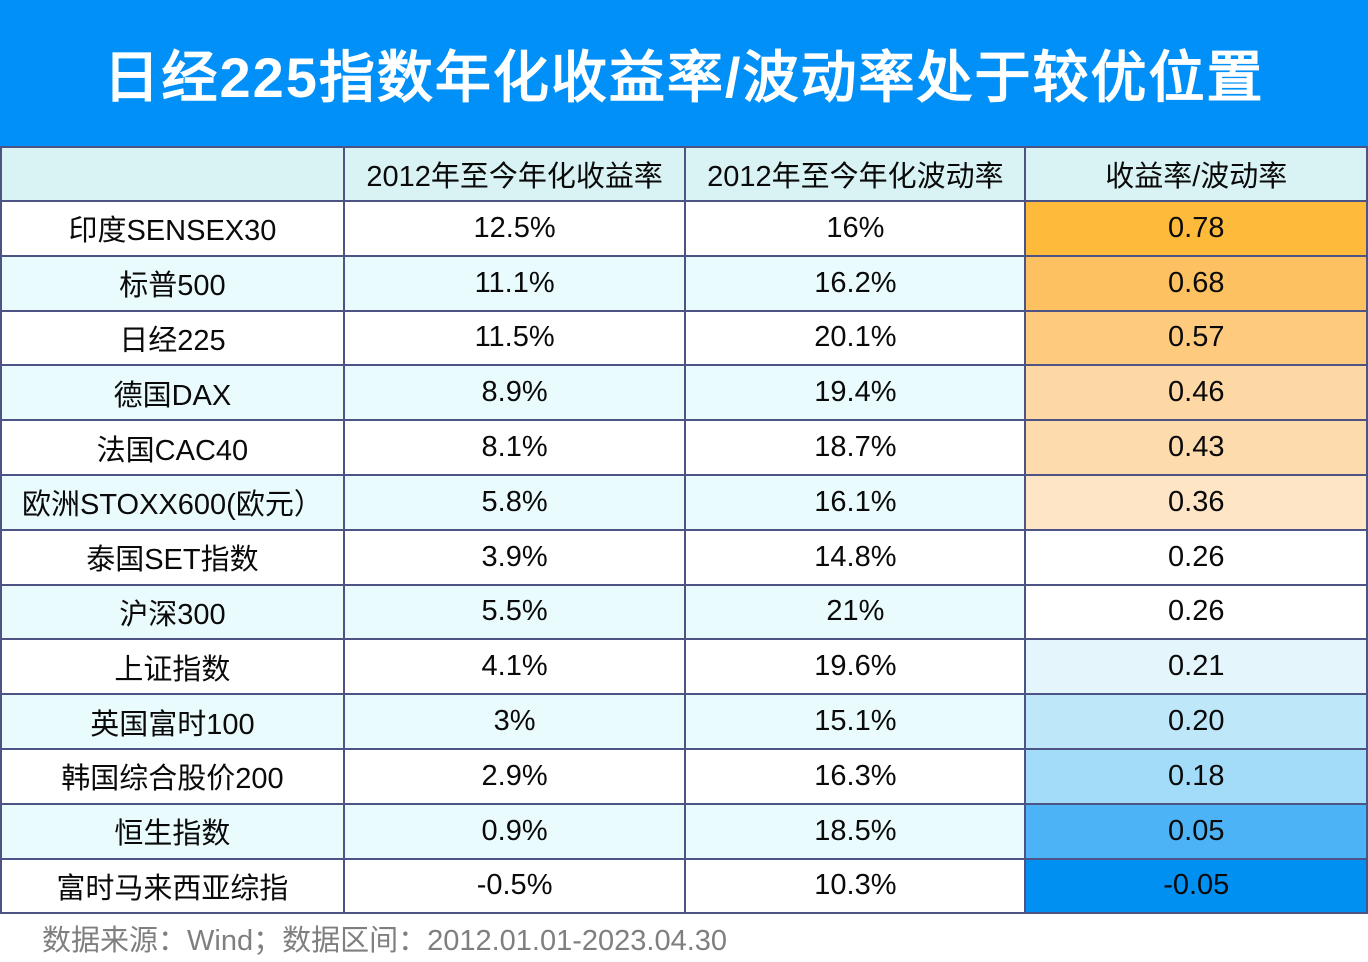  I want to click on table-row: 日经225 11.5% 20.1% 0.57, so click(684, 338).